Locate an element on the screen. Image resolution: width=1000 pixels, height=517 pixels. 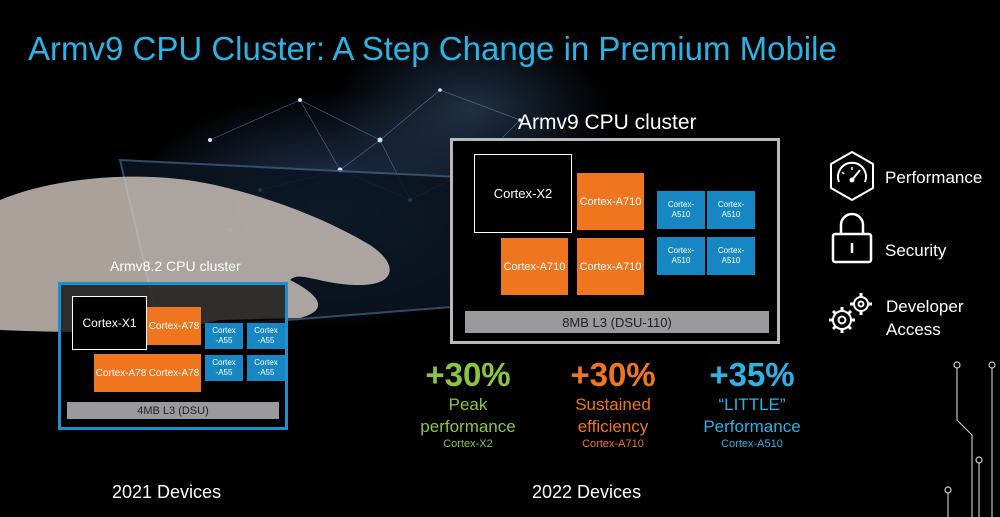
l3-cache-2022: 8MB L3 (DSU-110) is located at coordinates (617, 322).